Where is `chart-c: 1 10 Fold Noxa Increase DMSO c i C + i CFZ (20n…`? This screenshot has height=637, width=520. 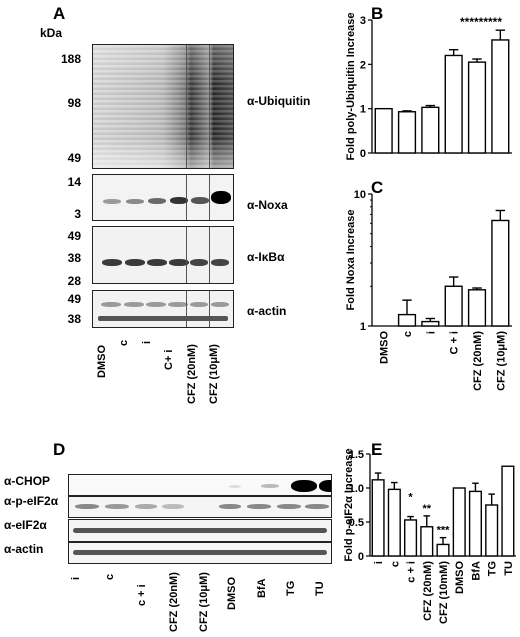 chart-c: 1 10 Fold Noxa Increase DMSO c i C + i CFZ (20n… is located at coordinates (428, 290).